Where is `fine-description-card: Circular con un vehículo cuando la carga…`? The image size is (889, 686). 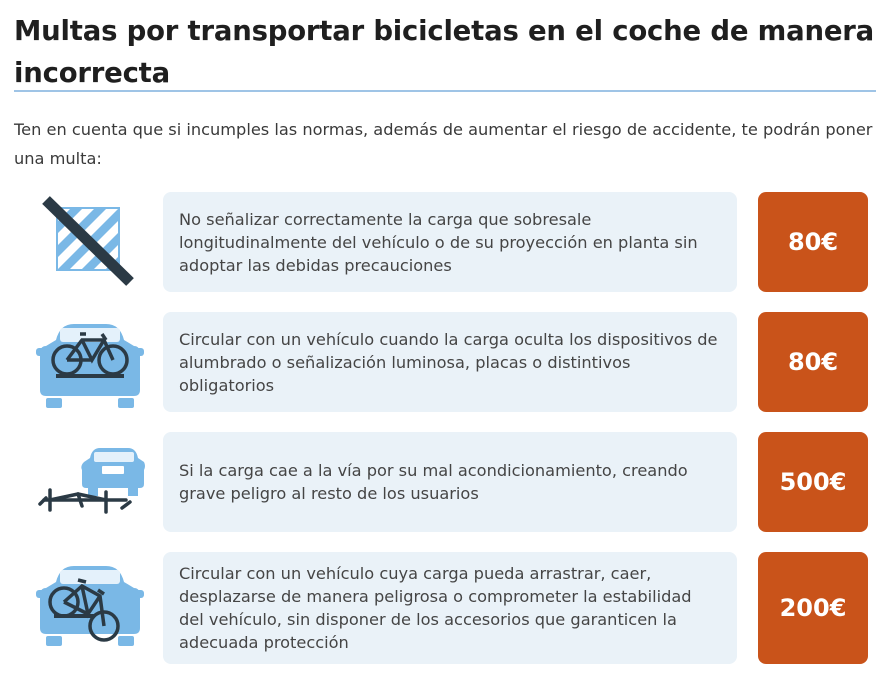
fine-description-card: Circular con un vehículo cuando la carga… is located at coordinates (450, 362).